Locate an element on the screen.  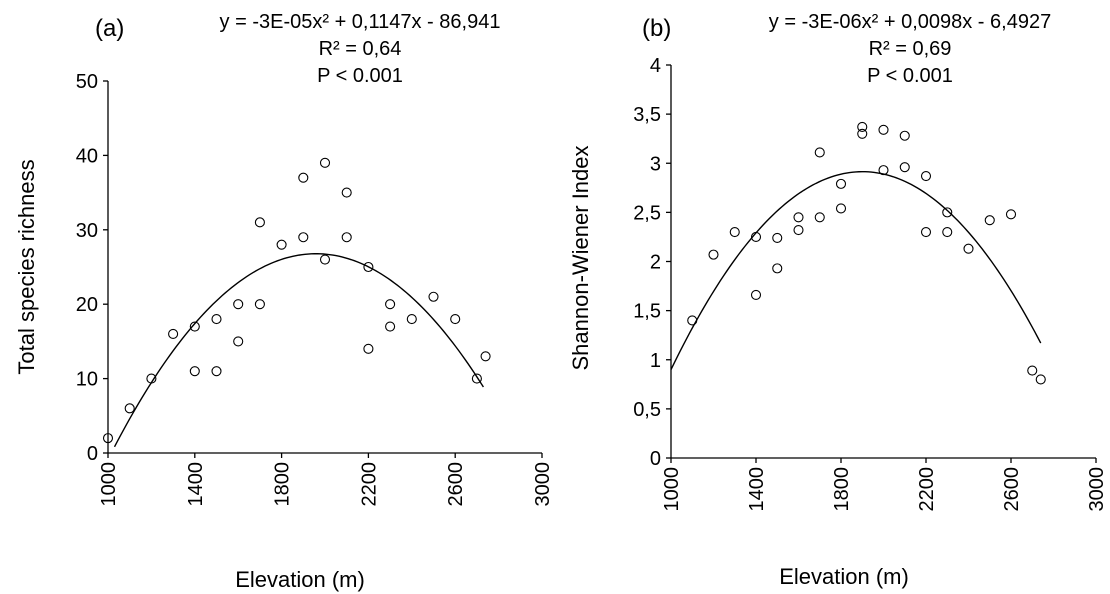
y-tick-label: 2 is located at coordinates (655, 263).